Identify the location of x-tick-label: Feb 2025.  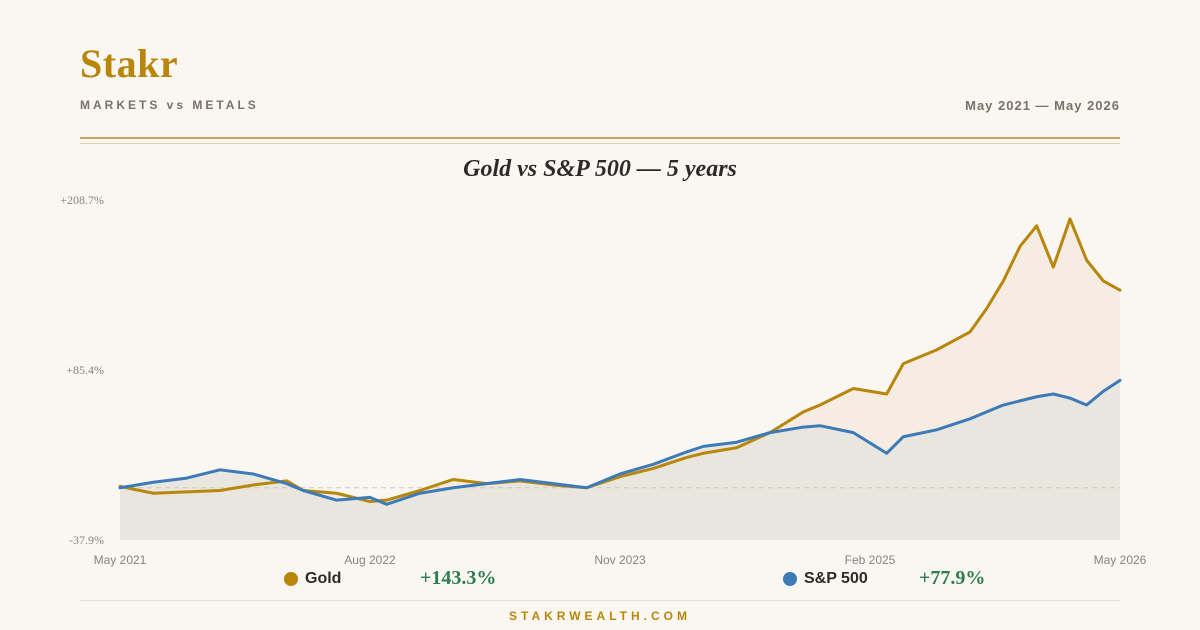
(870, 560).